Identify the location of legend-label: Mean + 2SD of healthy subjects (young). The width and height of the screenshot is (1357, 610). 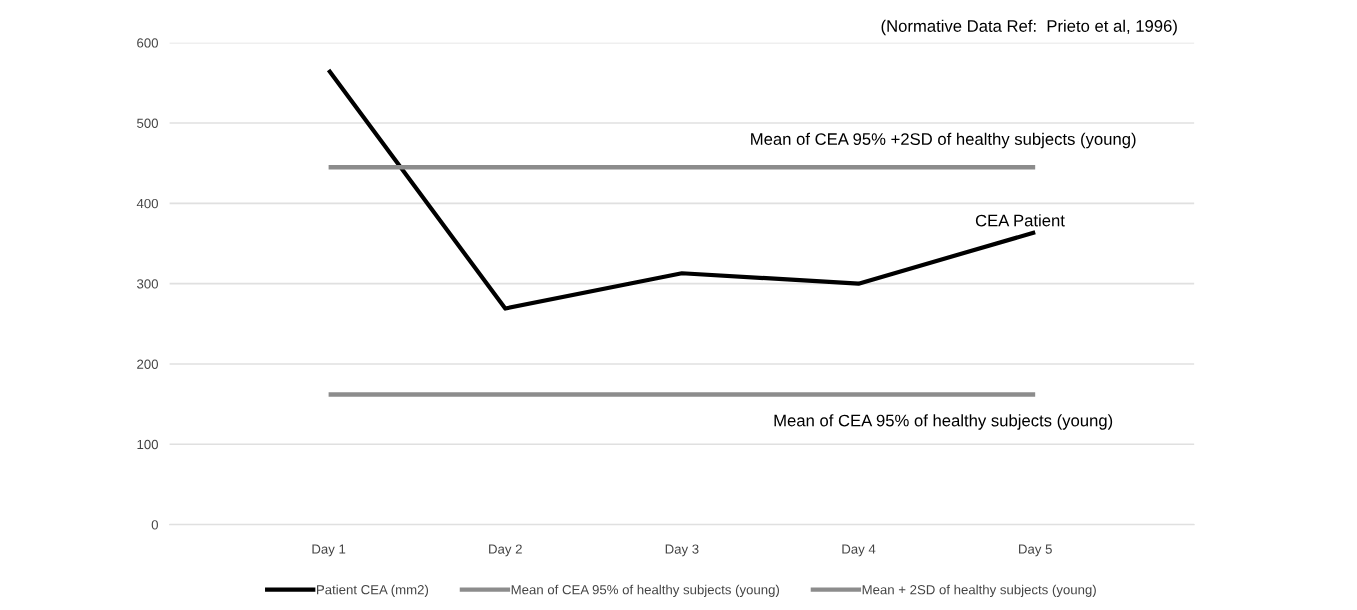
(979, 590).